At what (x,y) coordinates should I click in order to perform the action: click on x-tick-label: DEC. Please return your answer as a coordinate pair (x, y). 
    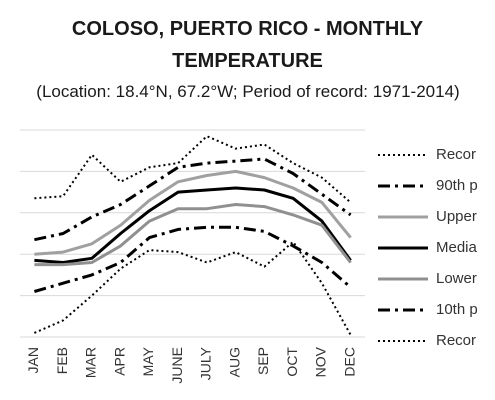
    Looking at the image, I should click on (349, 362).